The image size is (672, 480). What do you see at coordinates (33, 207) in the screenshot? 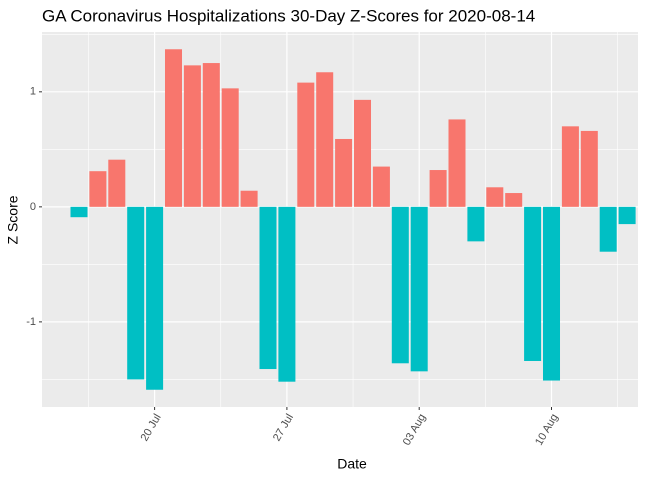
I see `y-tick-label: 0` at bounding box center [33, 207].